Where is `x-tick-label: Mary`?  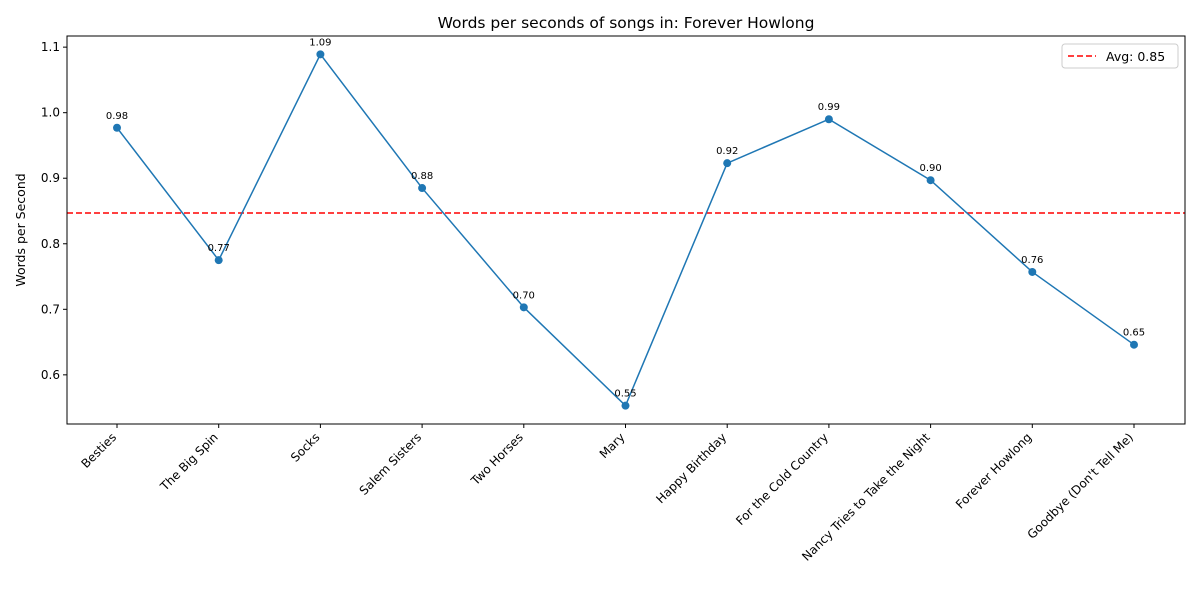 x-tick-label: Mary is located at coordinates (612, 445).